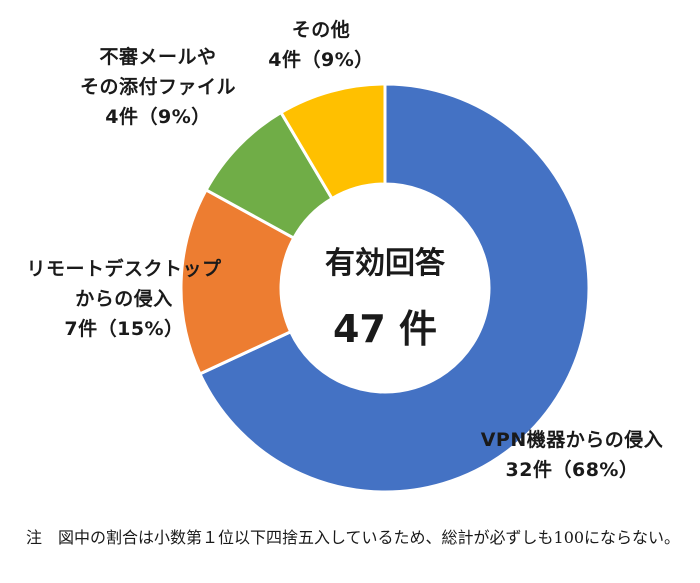  I want to click on slice-remote-desktop, so click(237, 281).